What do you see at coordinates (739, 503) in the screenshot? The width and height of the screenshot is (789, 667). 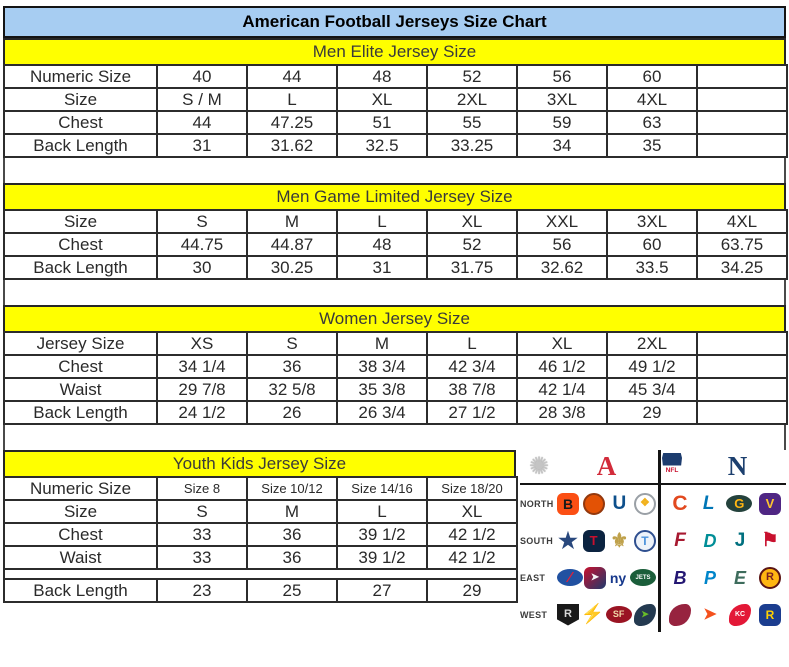 I see `packers-logo-icon: G` at bounding box center [739, 503].